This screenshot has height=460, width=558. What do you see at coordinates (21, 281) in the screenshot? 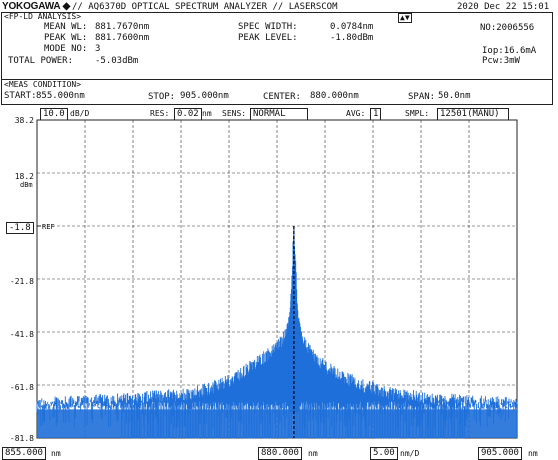
I see `y-tick-label: -21.8` at bounding box center [21, 281].